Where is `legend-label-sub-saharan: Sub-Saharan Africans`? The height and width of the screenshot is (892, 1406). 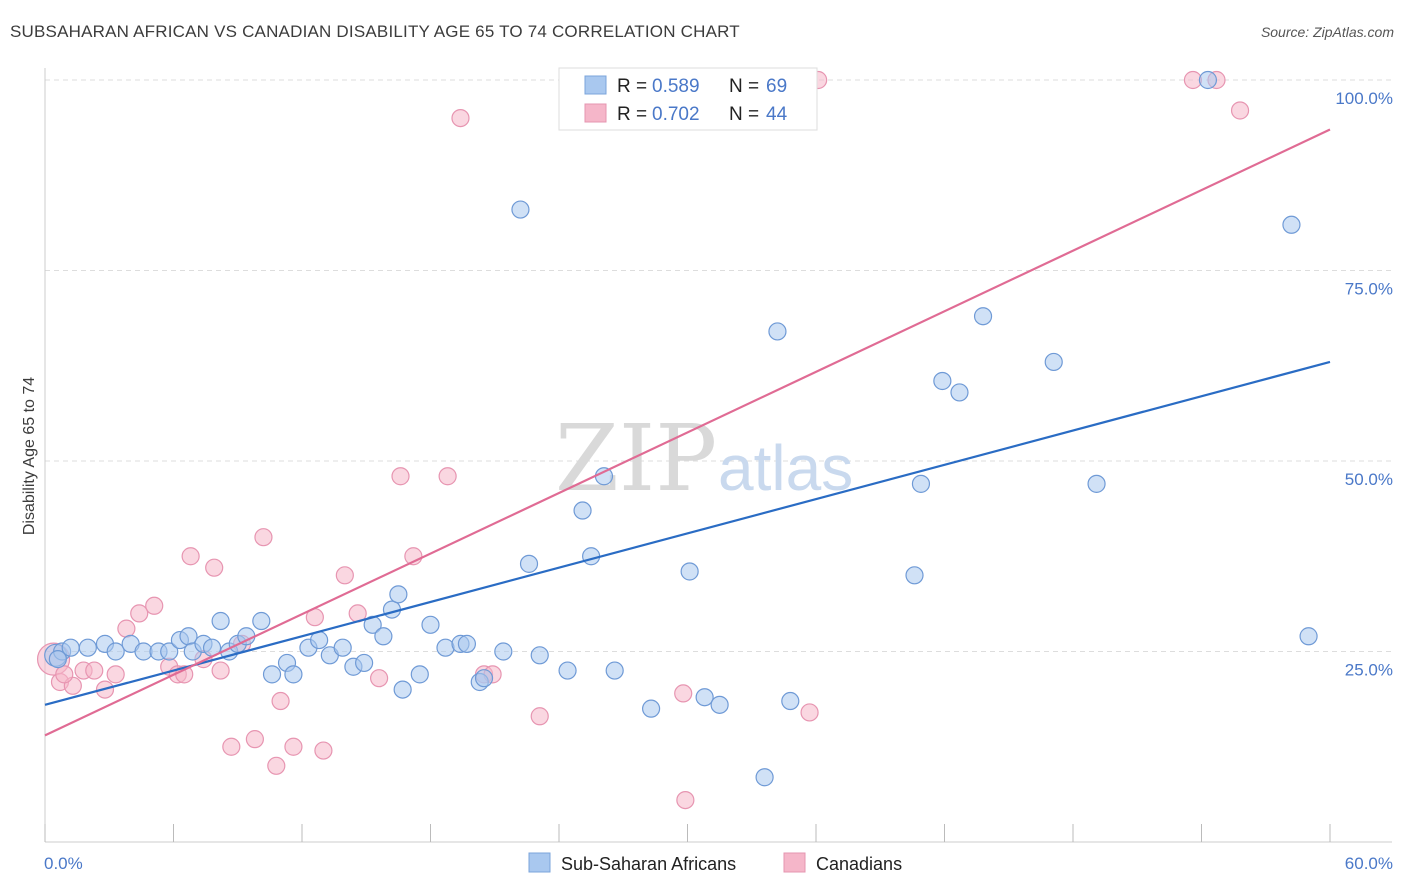
legend-label-sub-saharan: Sub-Saharan Africans is located at coordinates (648, 864).